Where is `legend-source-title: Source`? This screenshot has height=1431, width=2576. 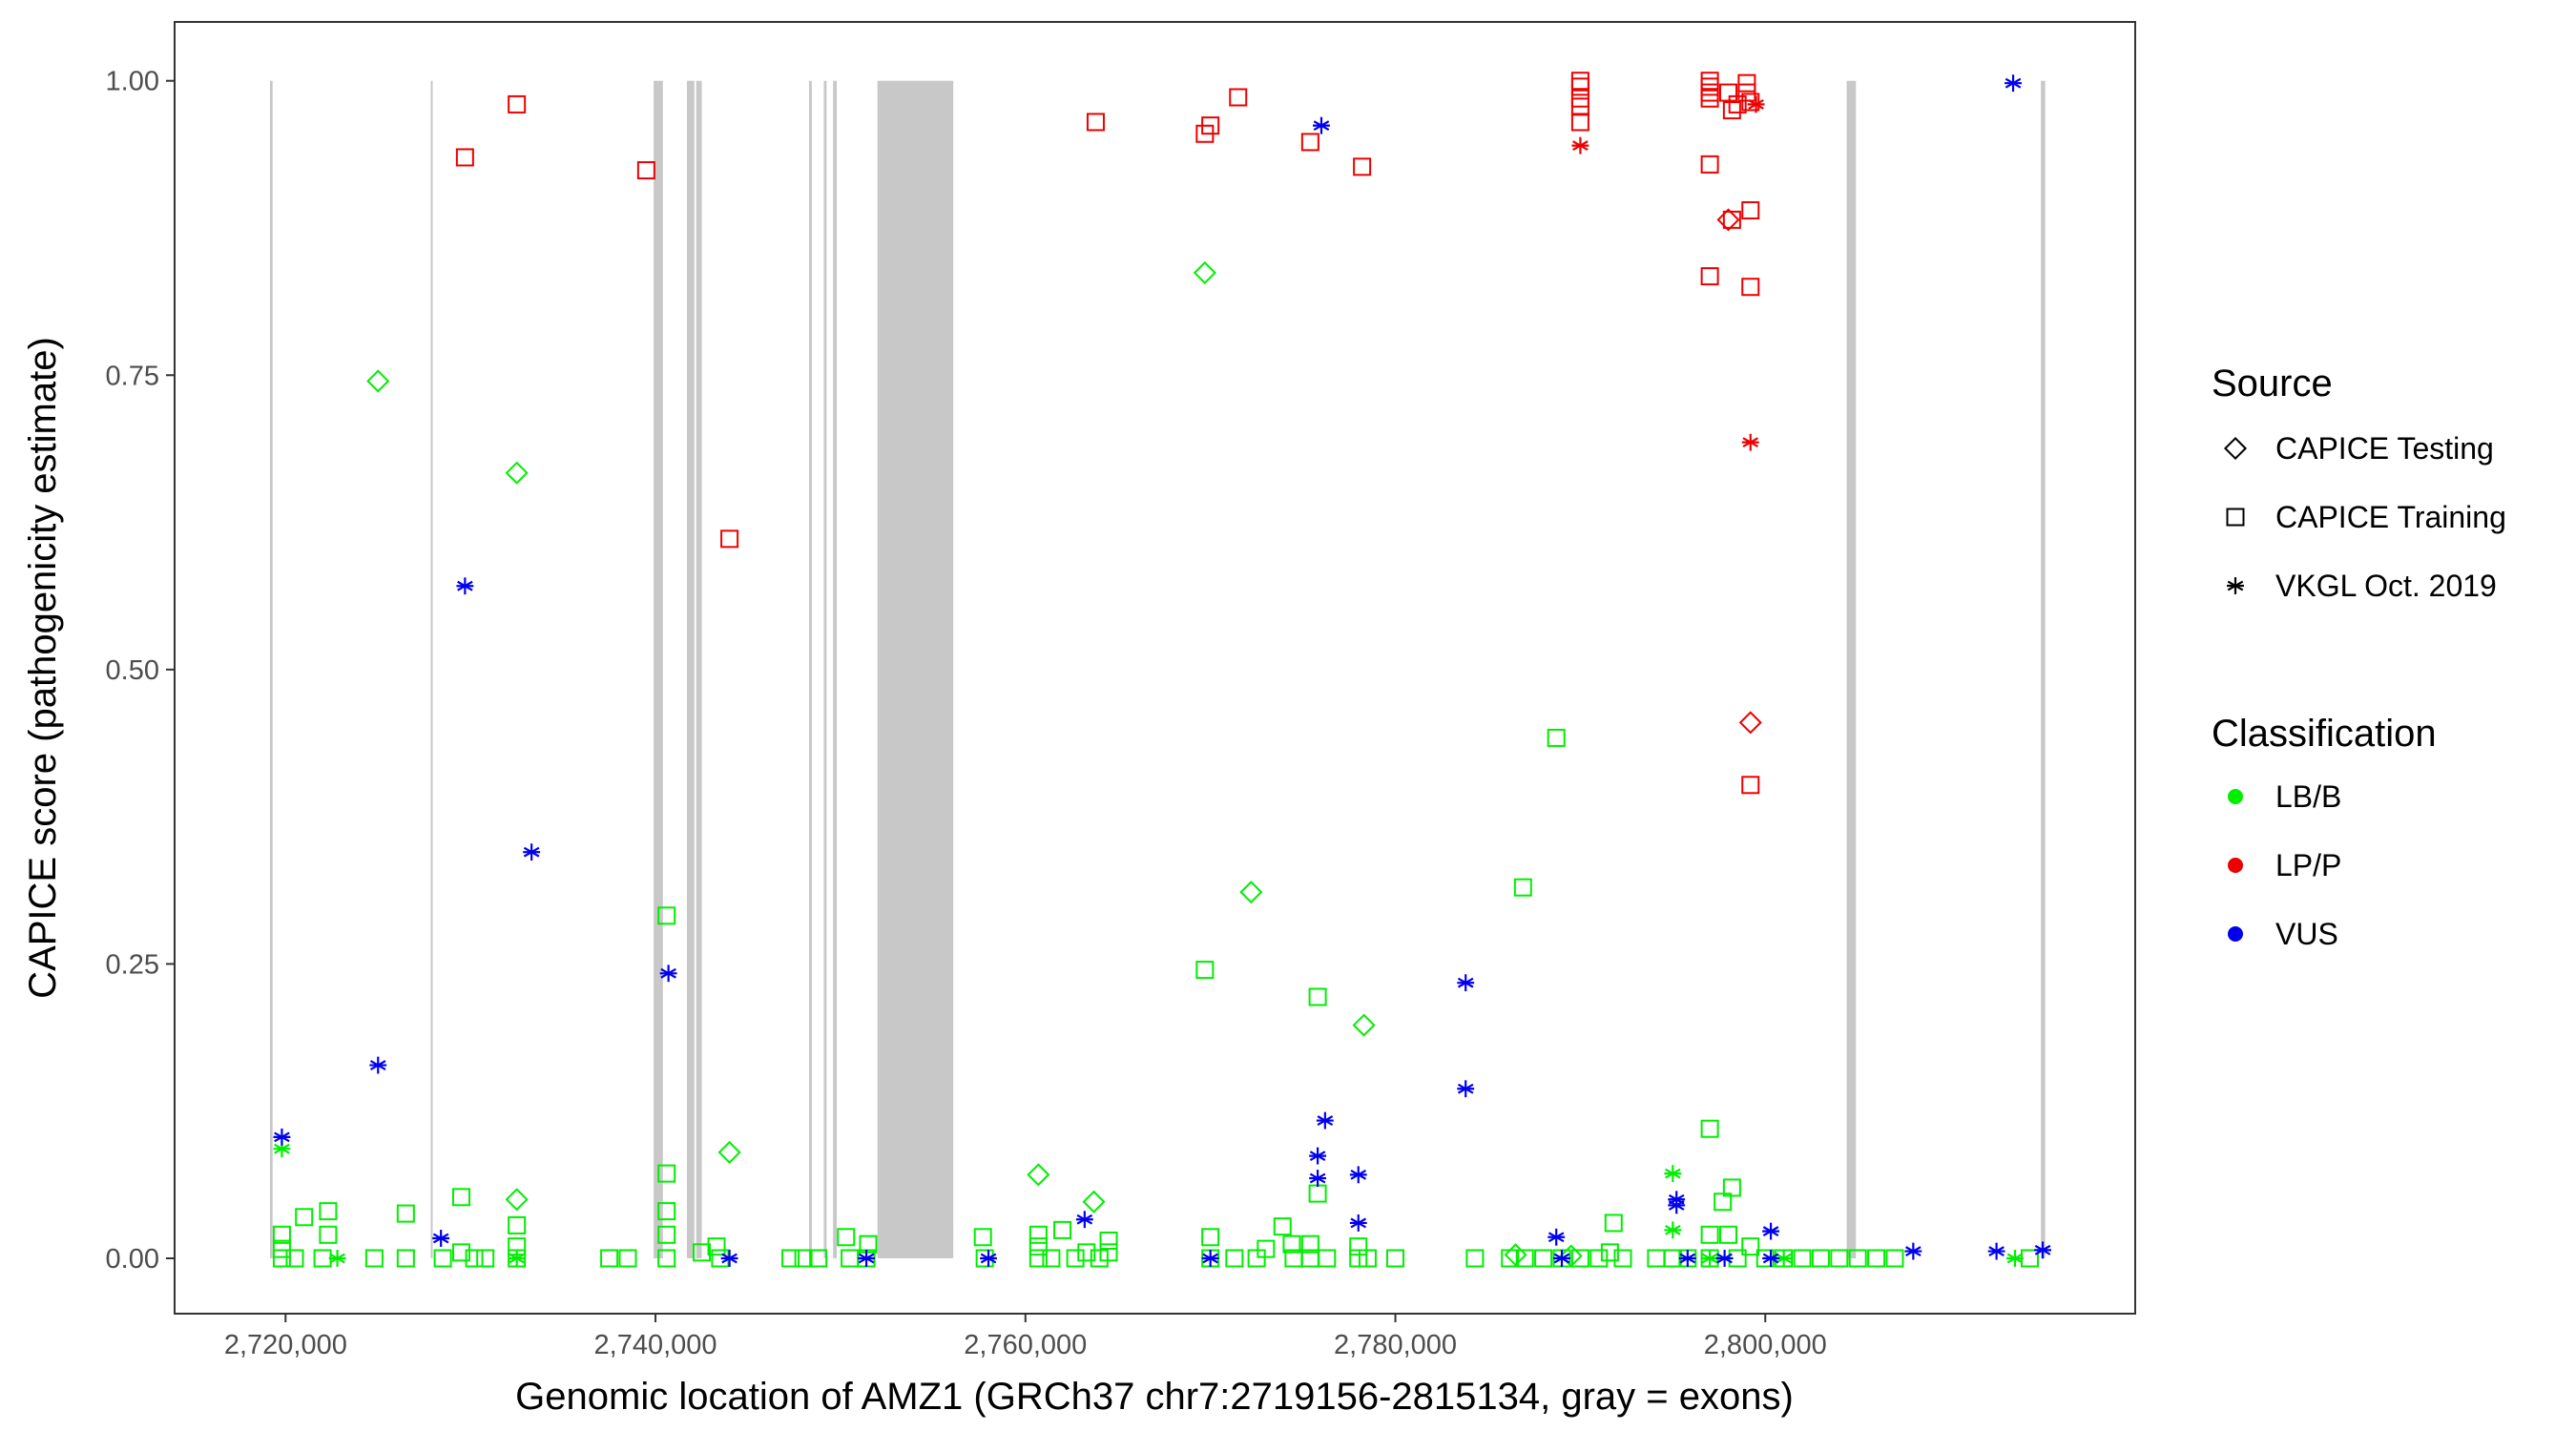
legend-source-title: Source is located at coordinates (2272, 383).